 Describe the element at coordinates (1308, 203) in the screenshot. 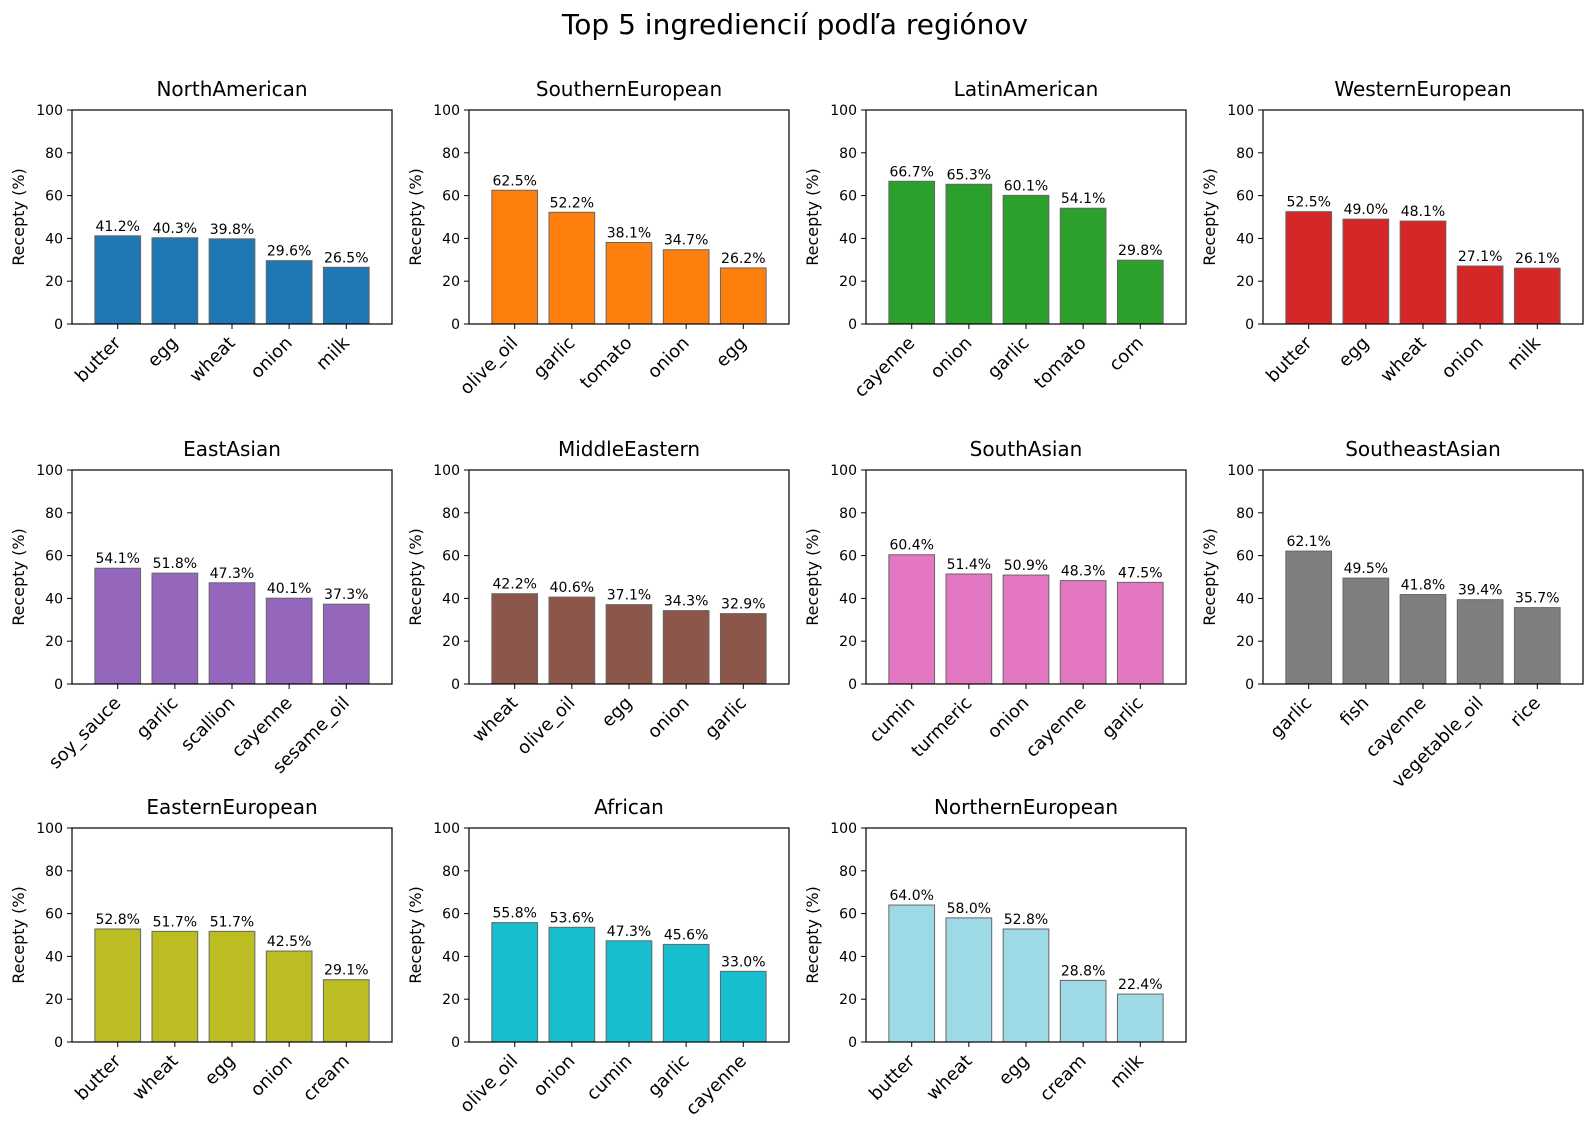

I see `bar-value-label: 52.5%` at that location.